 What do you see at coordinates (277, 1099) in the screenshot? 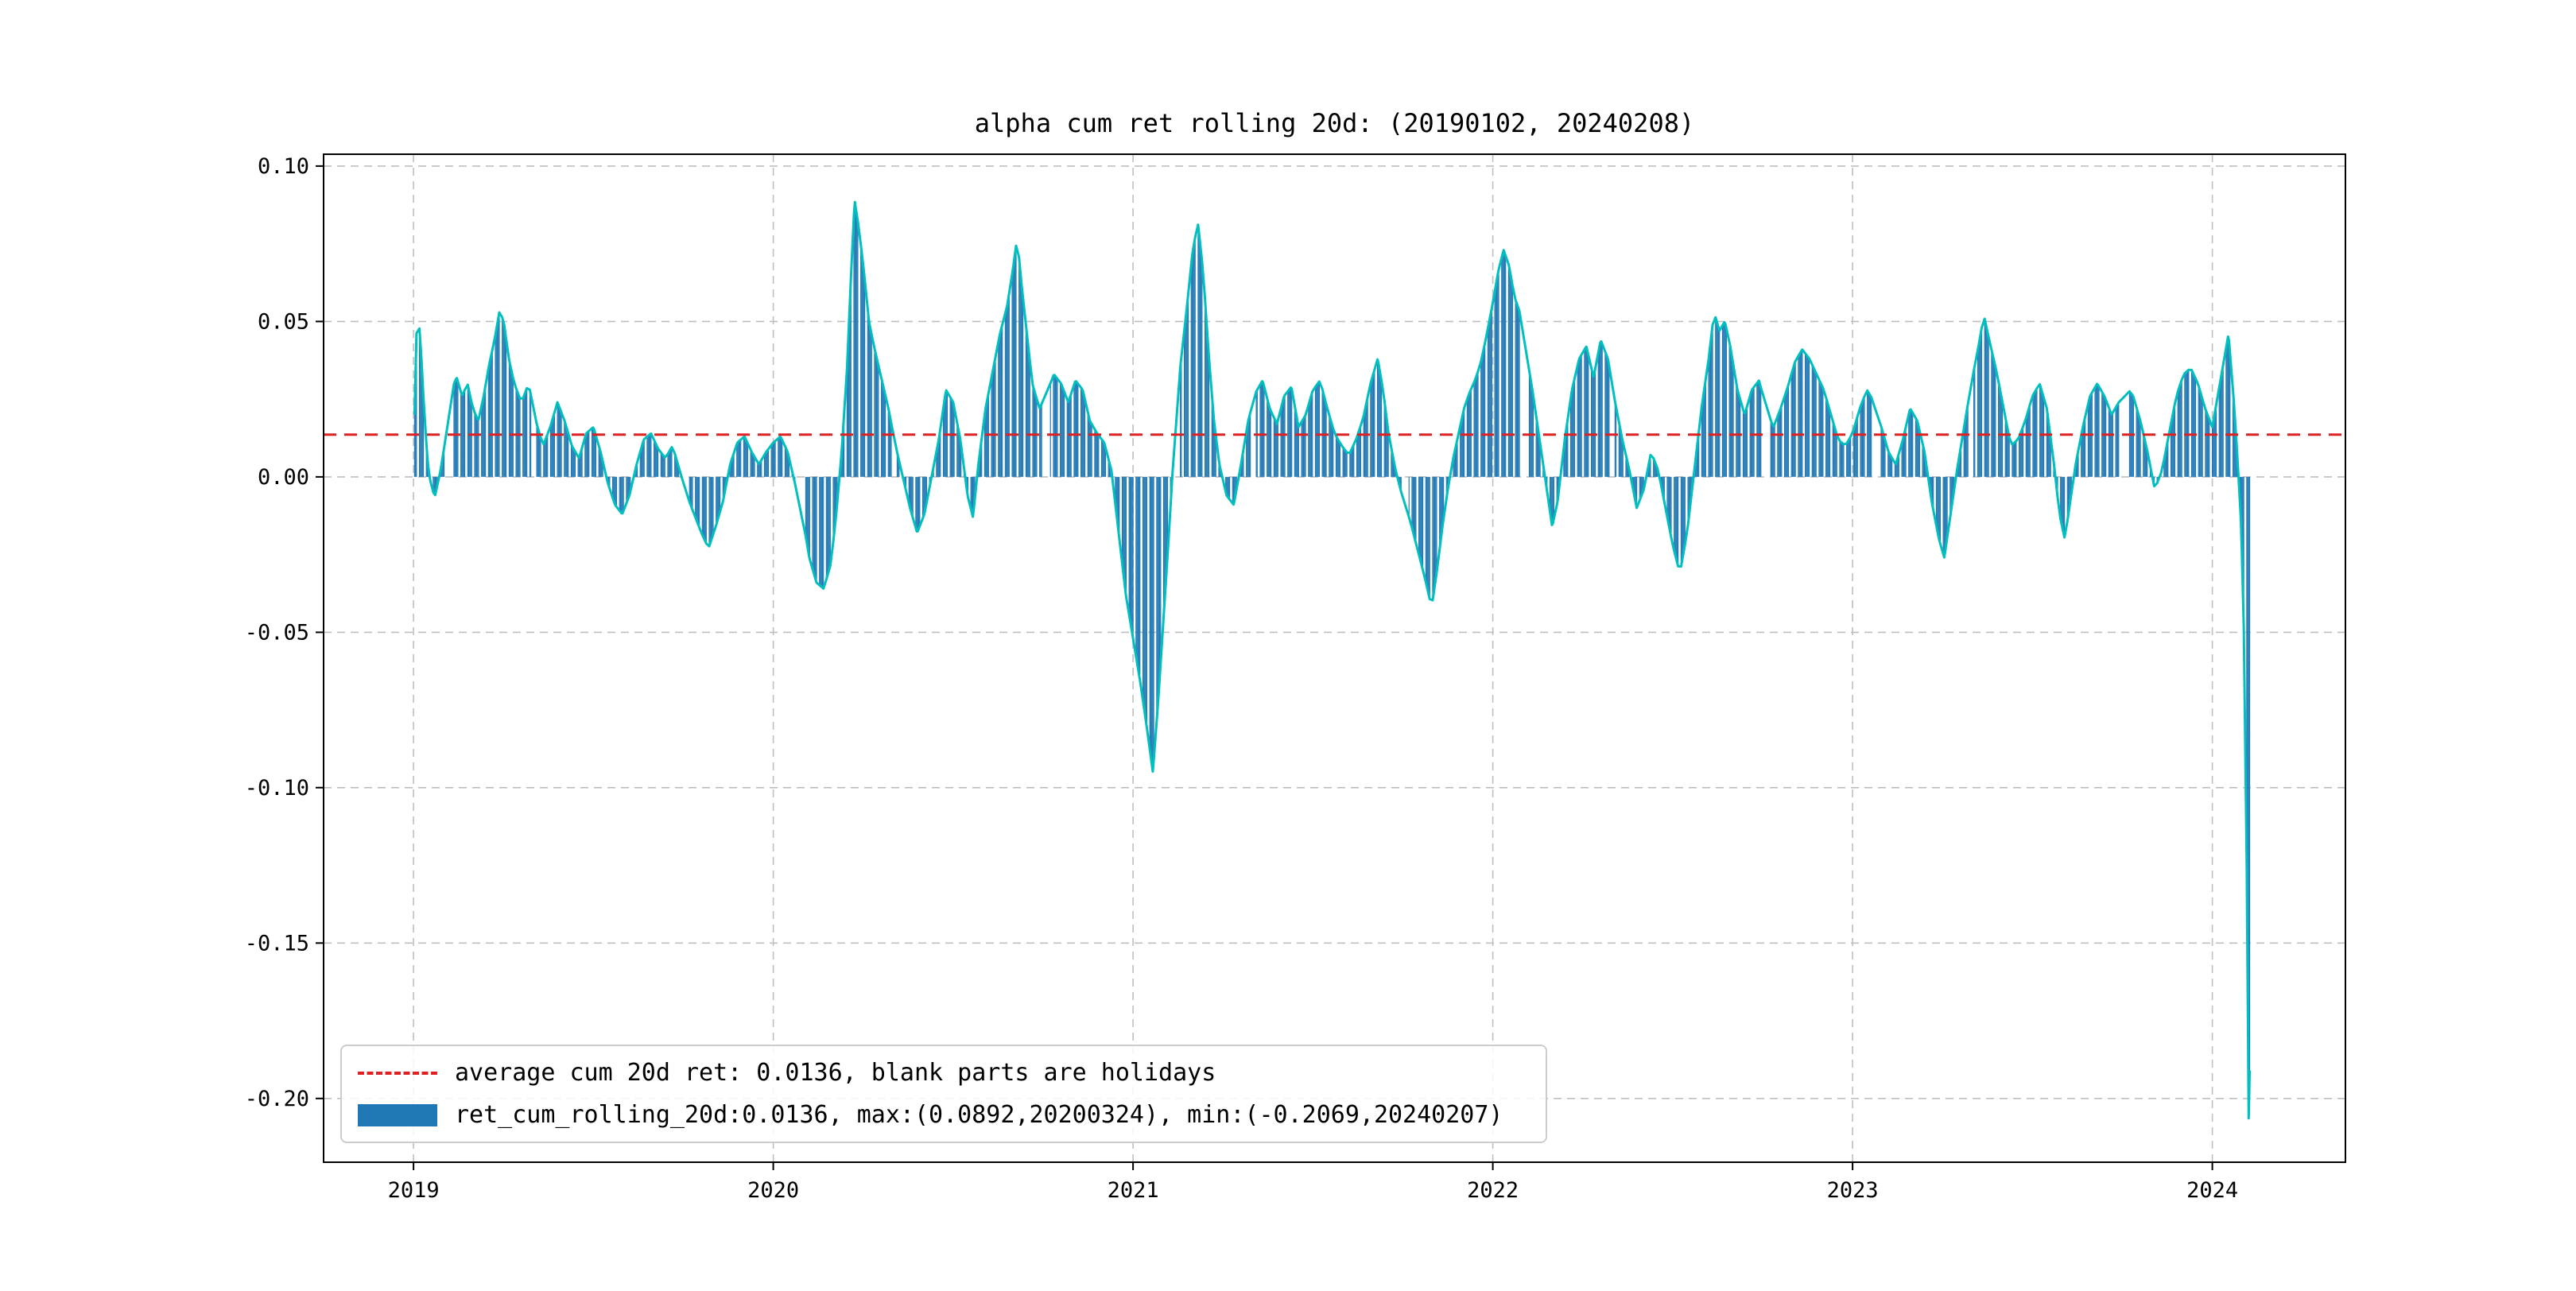
I see `y-tick-label: -0.20` at bounding box center [277, 1099].